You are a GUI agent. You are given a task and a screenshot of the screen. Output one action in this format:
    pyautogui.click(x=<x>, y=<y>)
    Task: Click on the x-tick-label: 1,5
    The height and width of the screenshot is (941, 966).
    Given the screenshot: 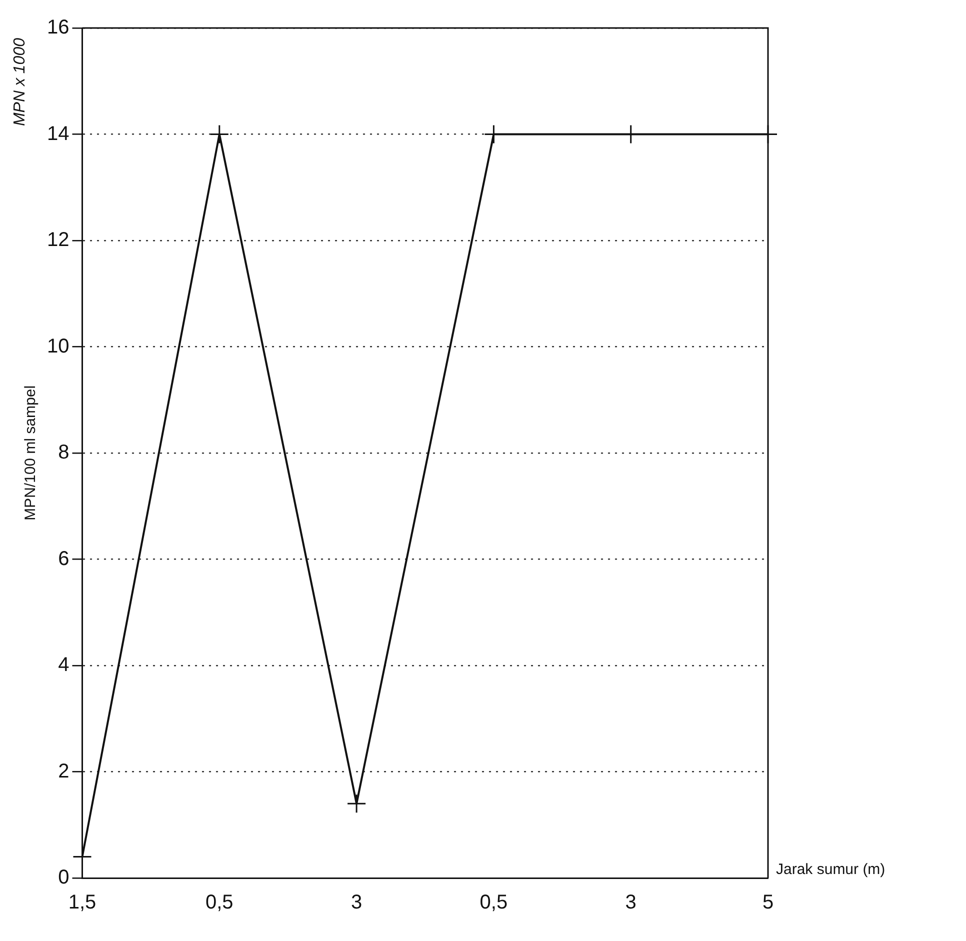 What is the action you would take?
    pyautogui.click(x=82, y=903)
    